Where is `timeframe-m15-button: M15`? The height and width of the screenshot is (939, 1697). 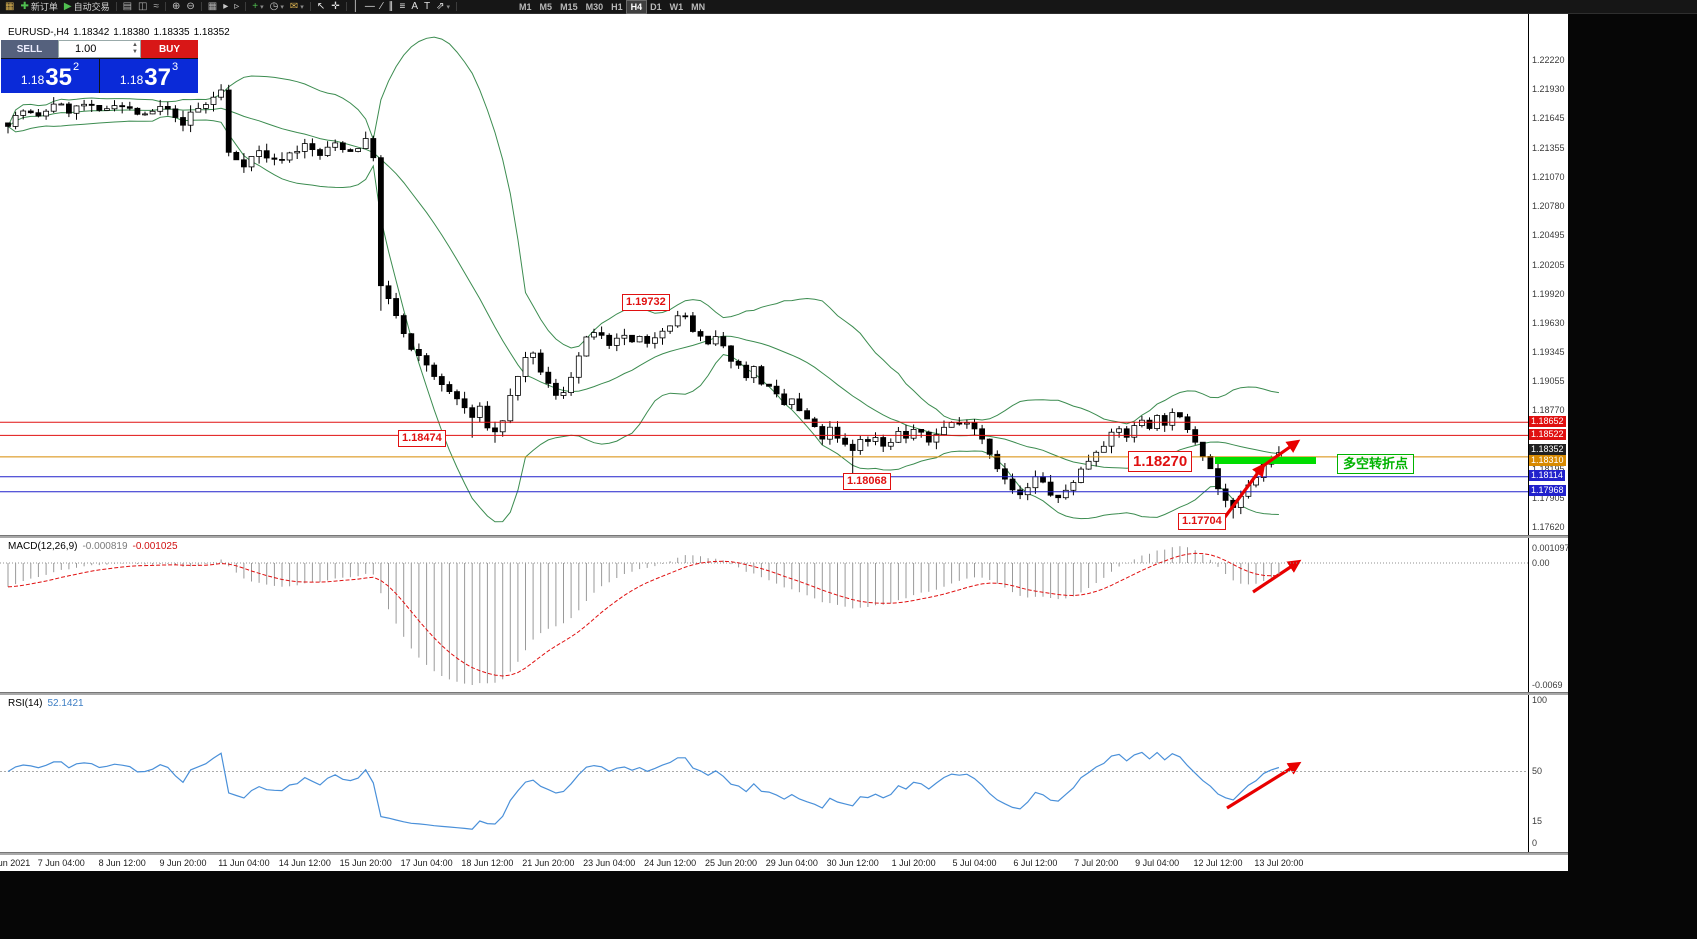 timeframe-m15-button: M15 is located at coordinates (569, 6).